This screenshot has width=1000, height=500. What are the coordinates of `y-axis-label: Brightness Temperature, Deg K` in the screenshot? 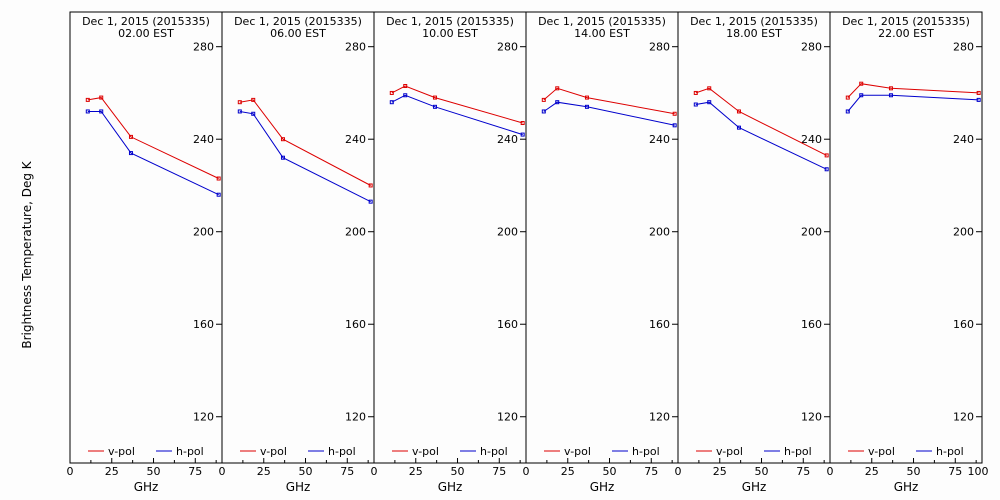 It's located at (27, 254).